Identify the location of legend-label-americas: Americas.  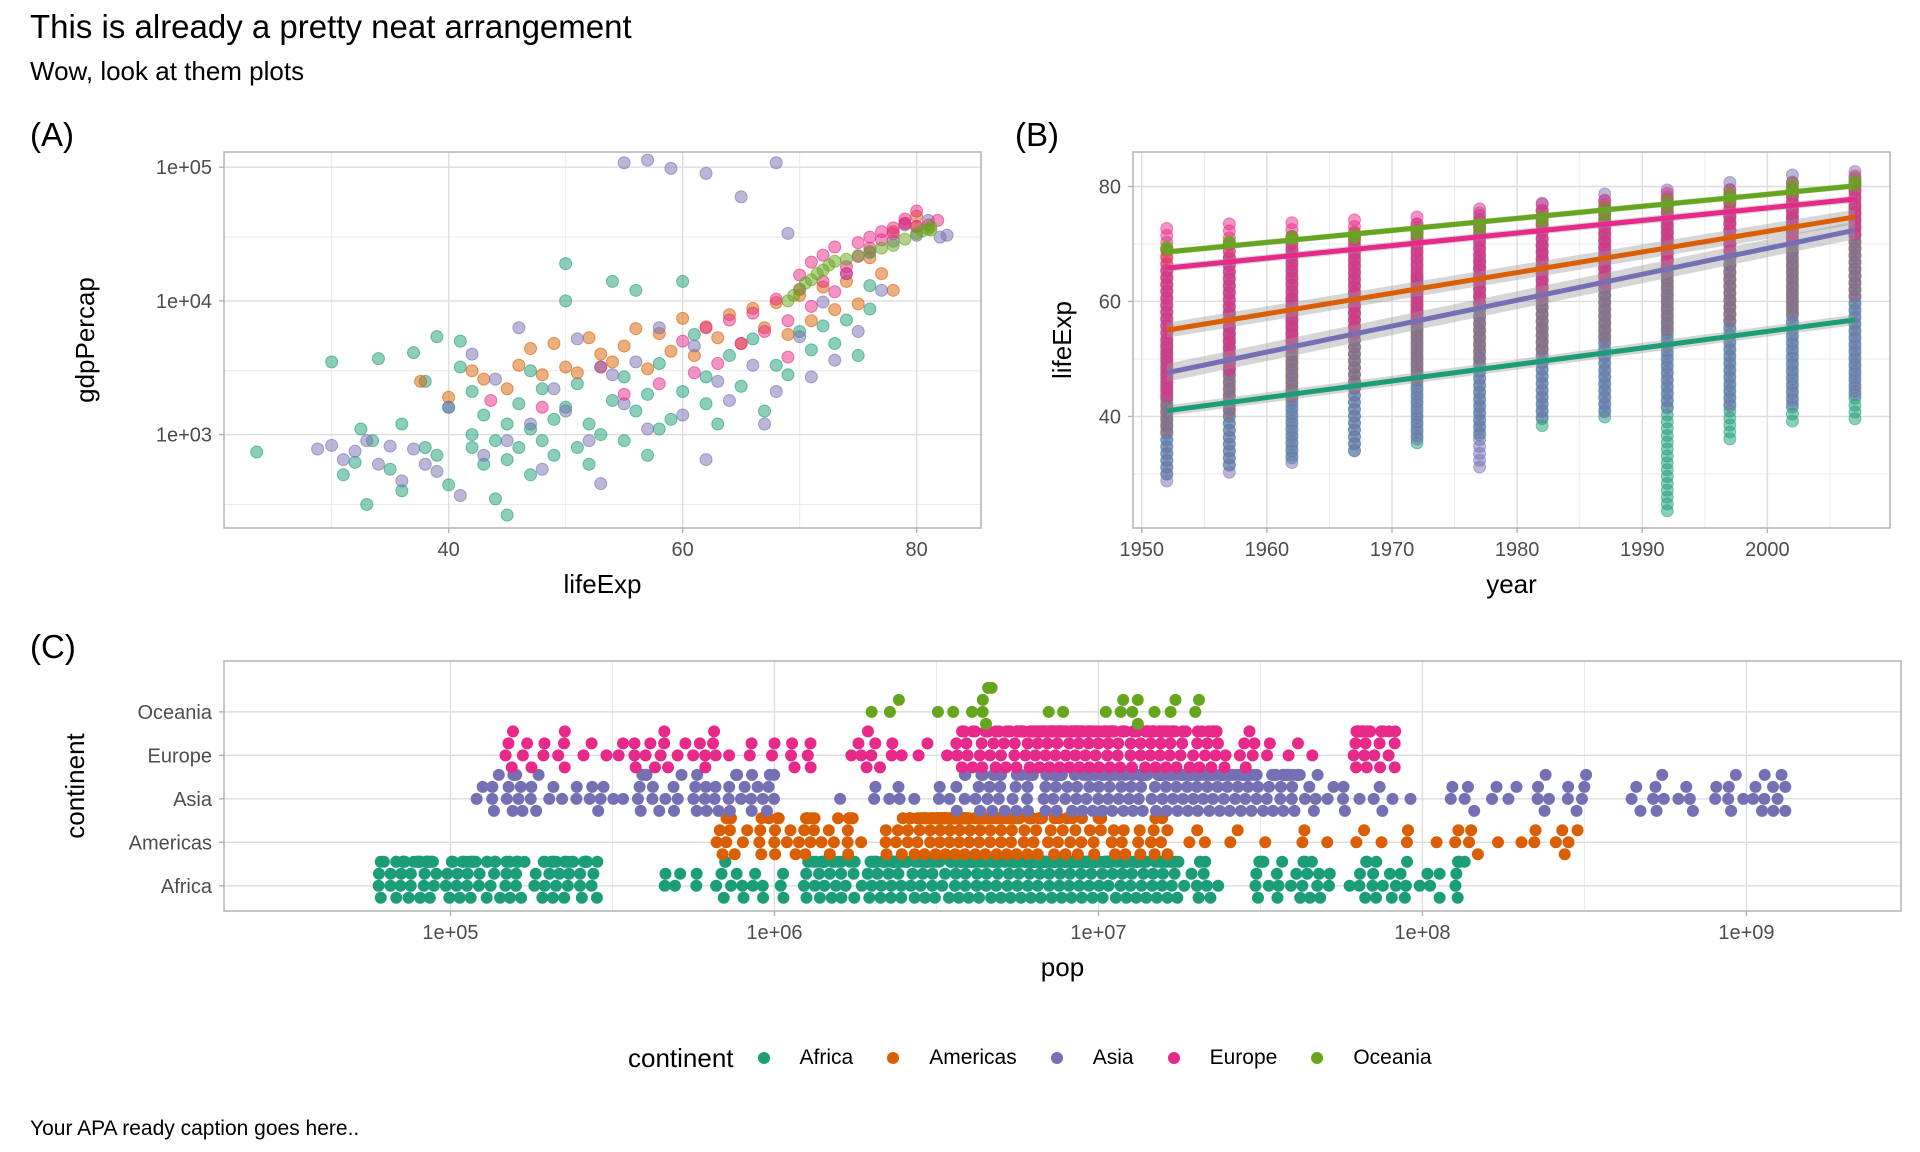
(973, 1057).